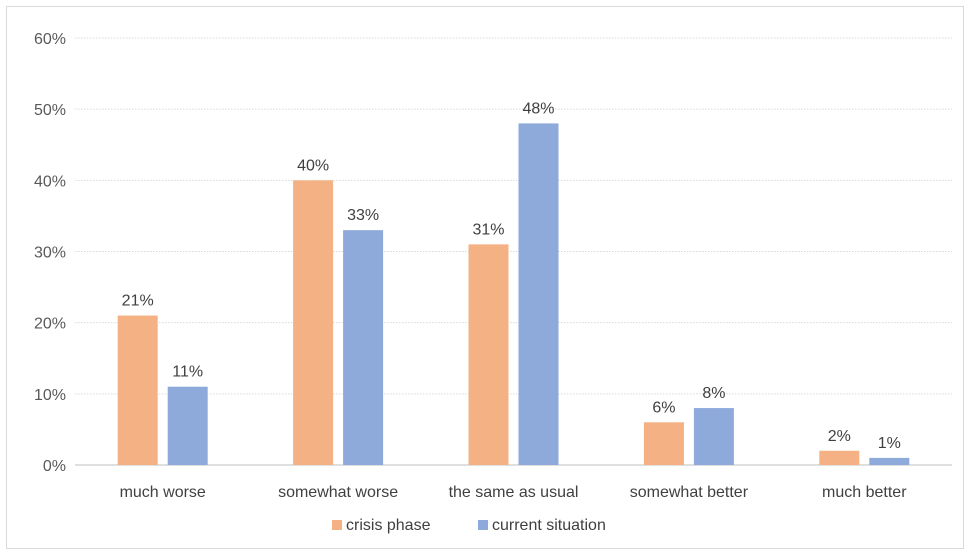  I want to click on y-tick-label: 20%, so click(50, 324).